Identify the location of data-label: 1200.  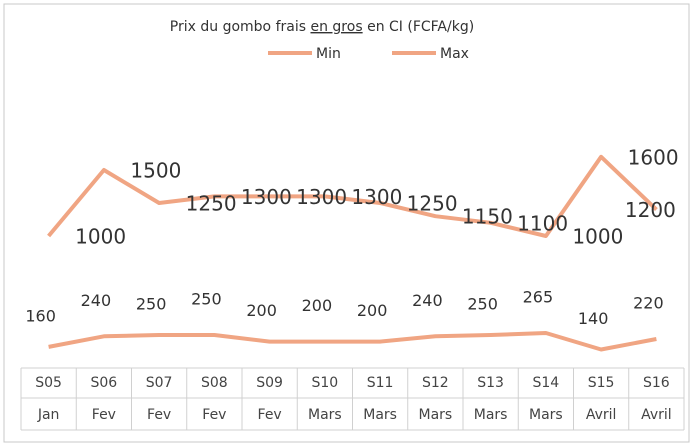
(650, 210).